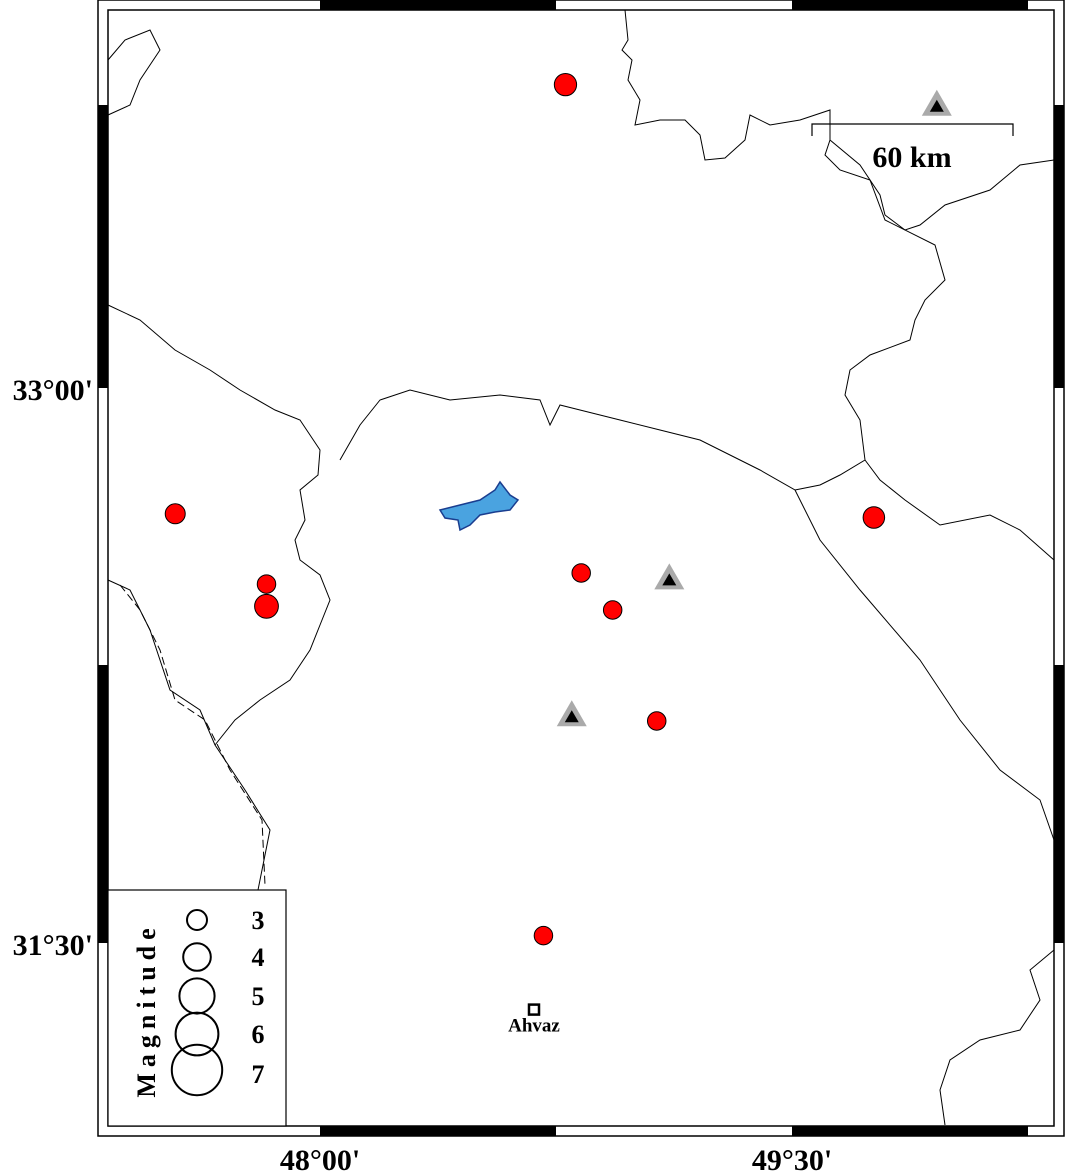  I want to click on scale-bar: 60 km, so click(912, 148).